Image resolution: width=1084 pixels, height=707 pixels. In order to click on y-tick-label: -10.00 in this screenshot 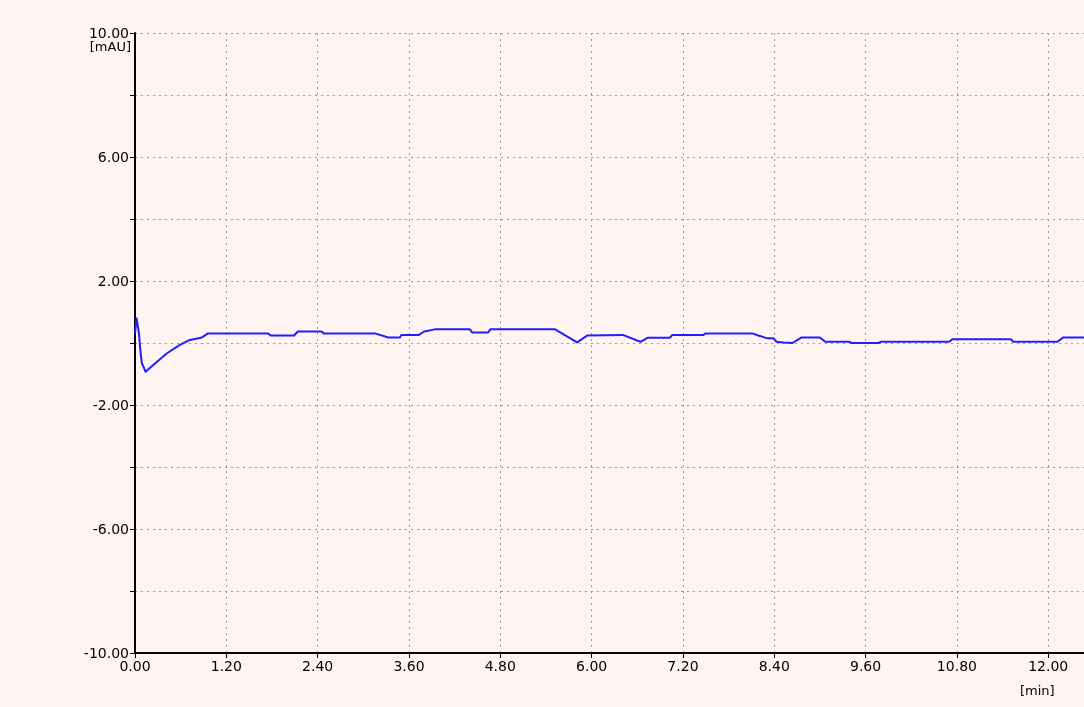, I will do `click(106, 653)`.